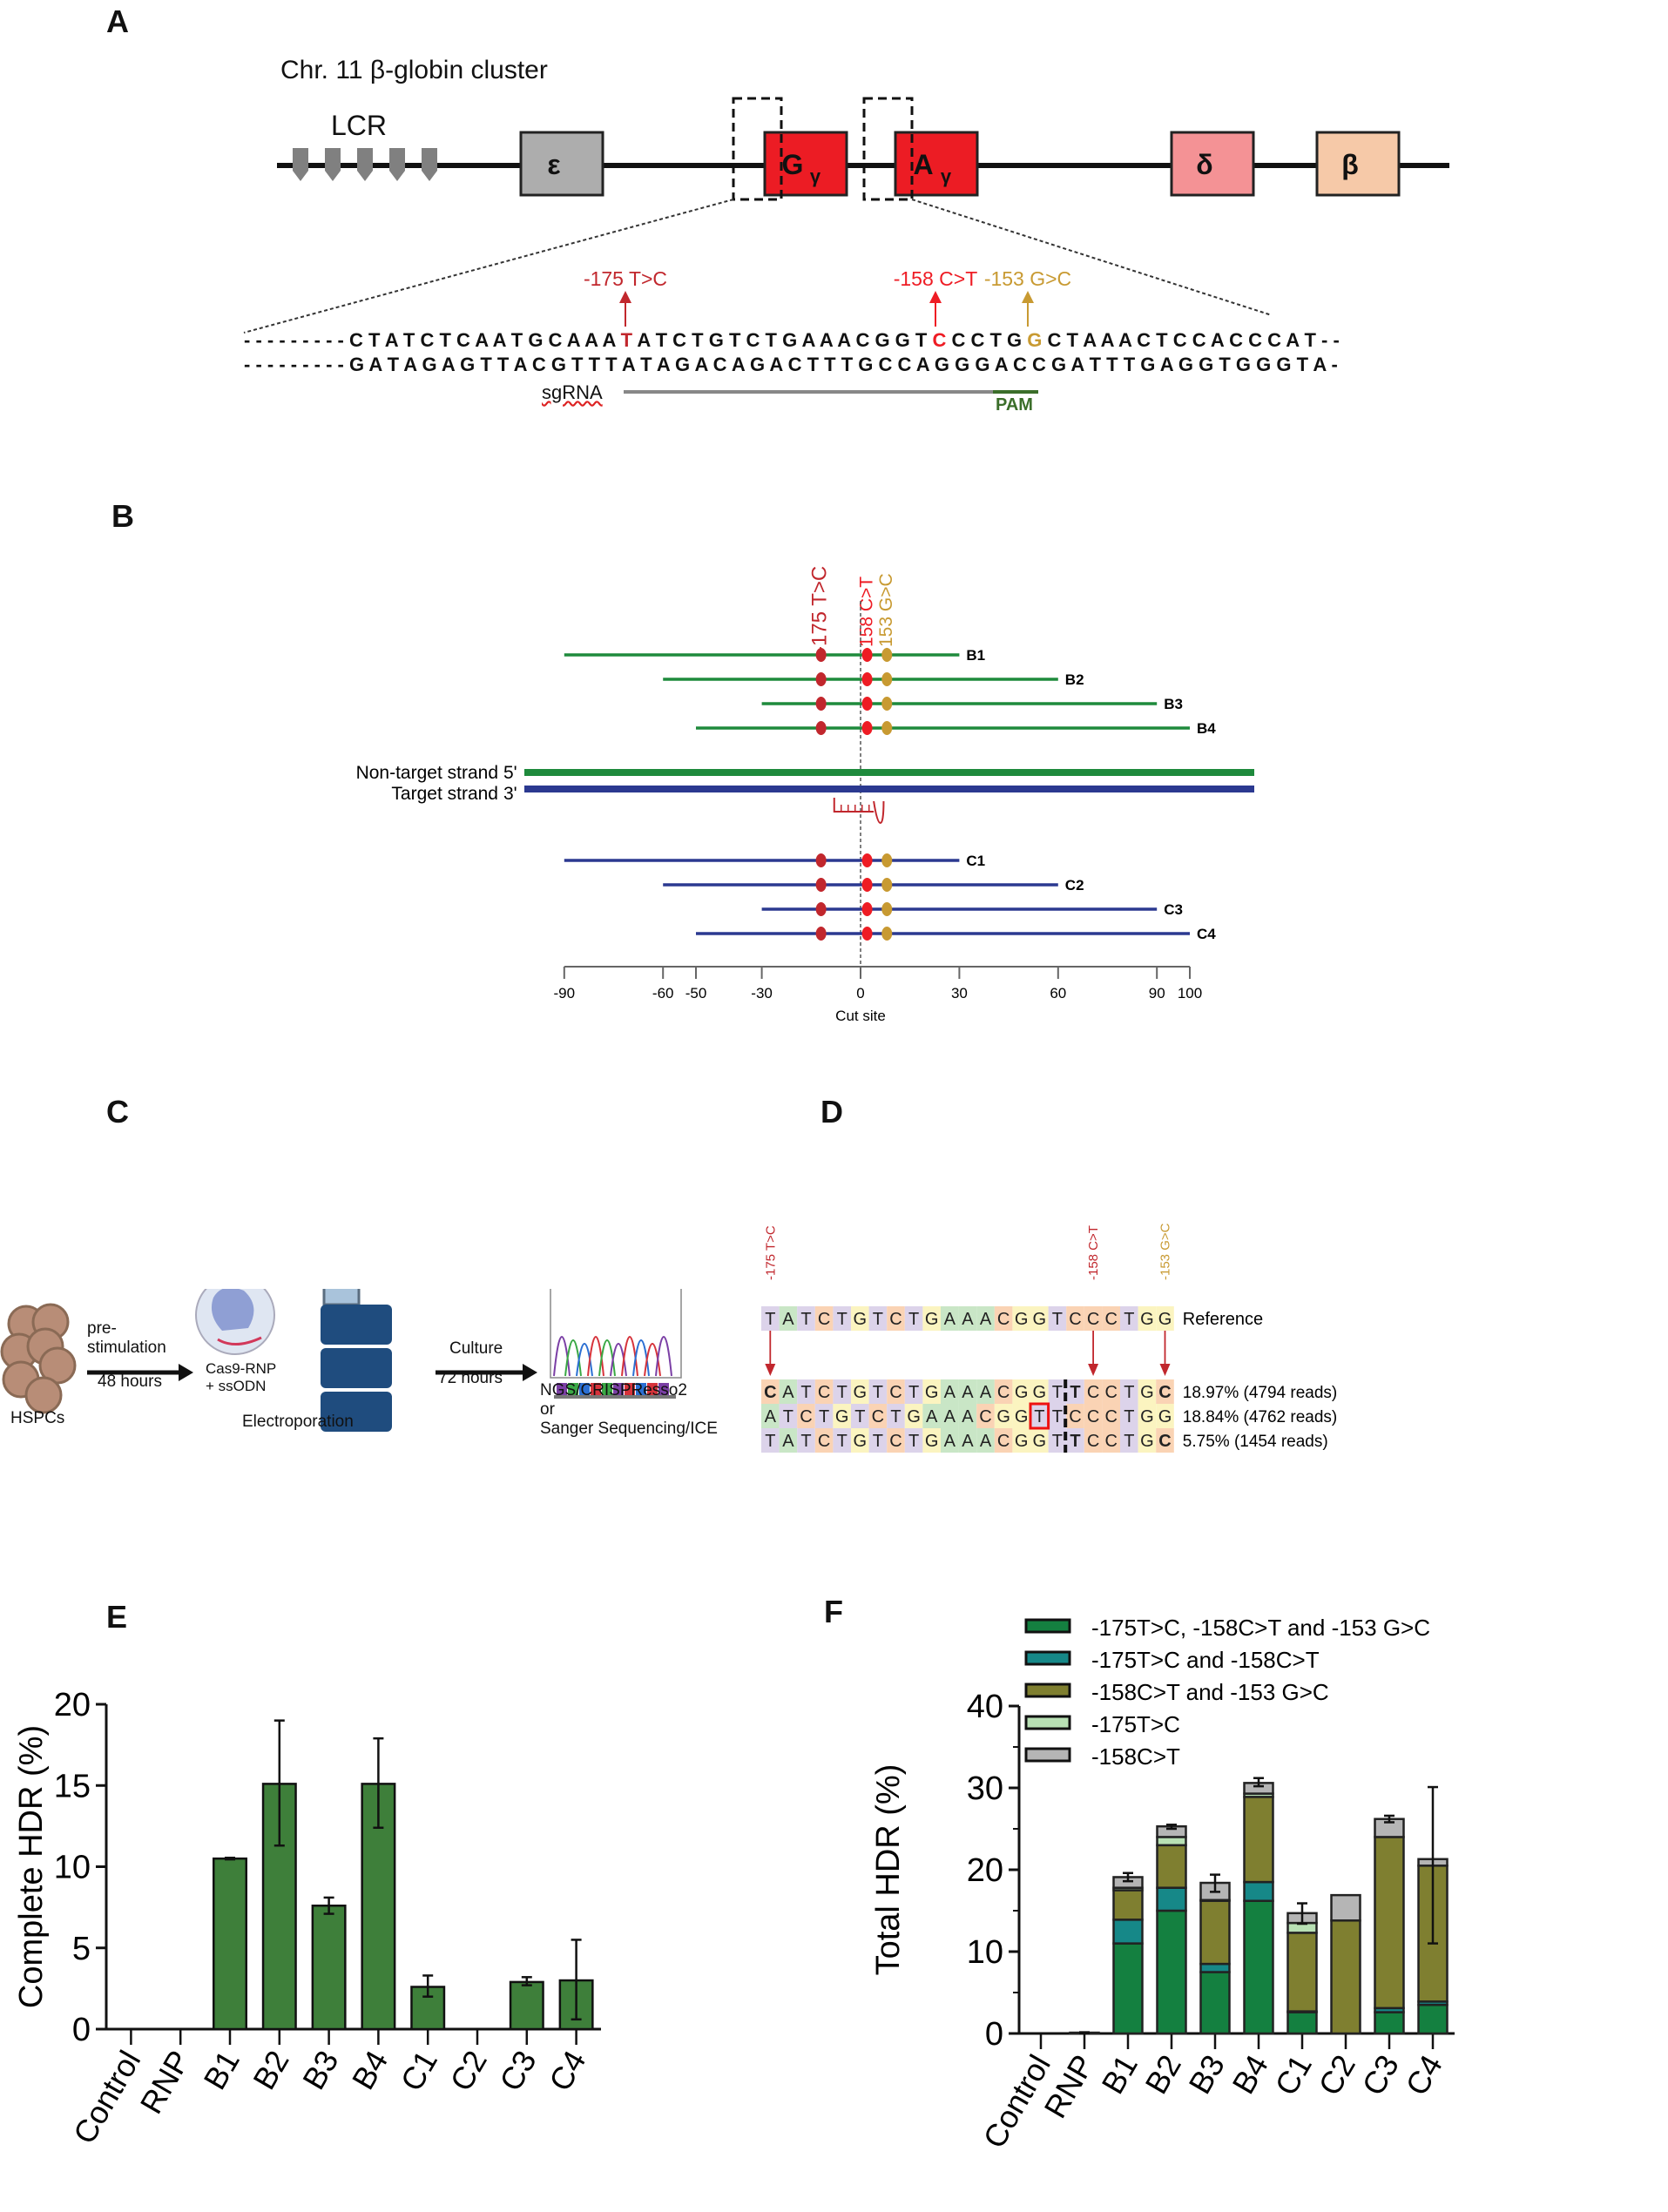  What do you see at coordinates (562, 1389) in the screenshot?
I see `base-call-G` at bounding box center [562, 1389].